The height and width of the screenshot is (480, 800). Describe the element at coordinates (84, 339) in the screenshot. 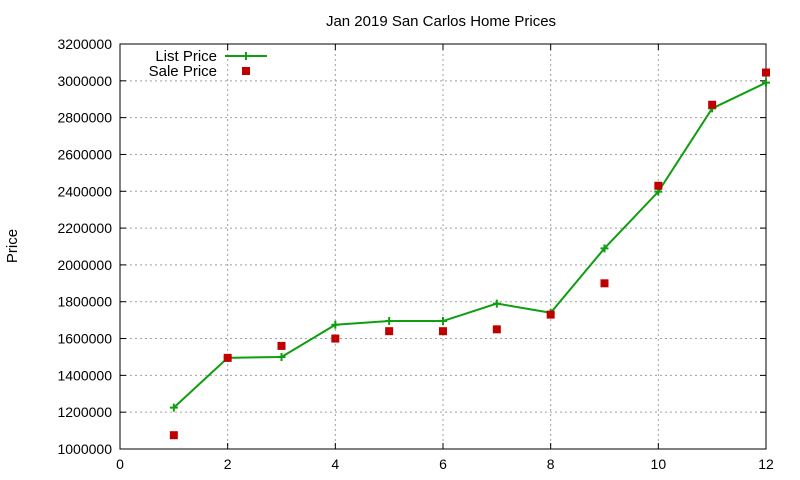

I see `y-tick-label: 1600000` at that location.